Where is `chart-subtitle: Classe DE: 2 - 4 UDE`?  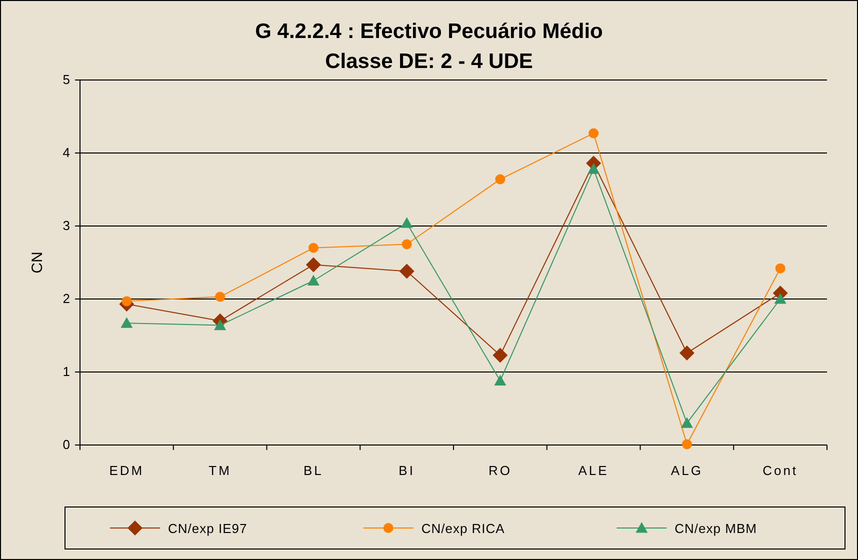 chart-subtitle: Classe DE: 2 - 4 UDE is located at coordinates (429, 61).